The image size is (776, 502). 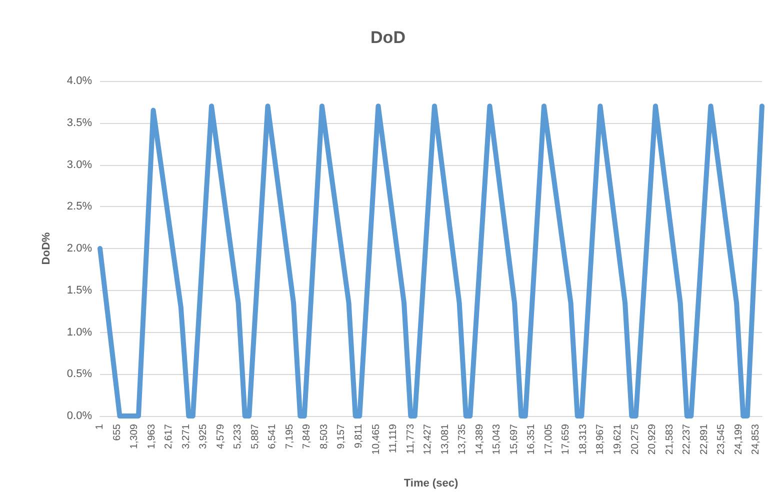 What do you see at coordinates (548, 439) in the screenshot?
I see `x-tick-label: 17,005` at bounding box center [548, 439].